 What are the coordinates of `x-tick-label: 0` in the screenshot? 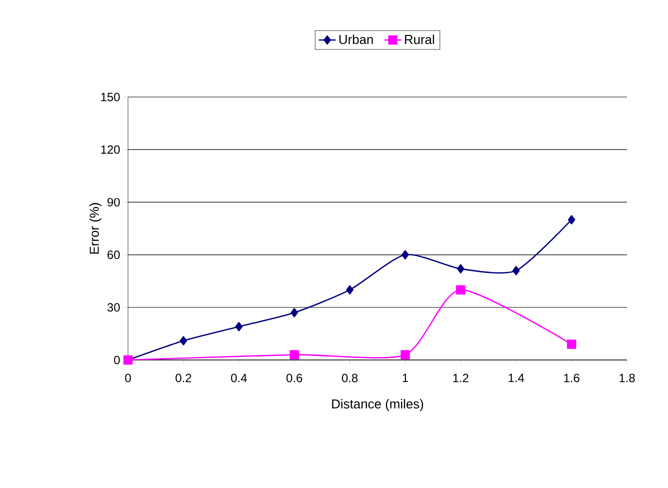 It's located at (128, 378).